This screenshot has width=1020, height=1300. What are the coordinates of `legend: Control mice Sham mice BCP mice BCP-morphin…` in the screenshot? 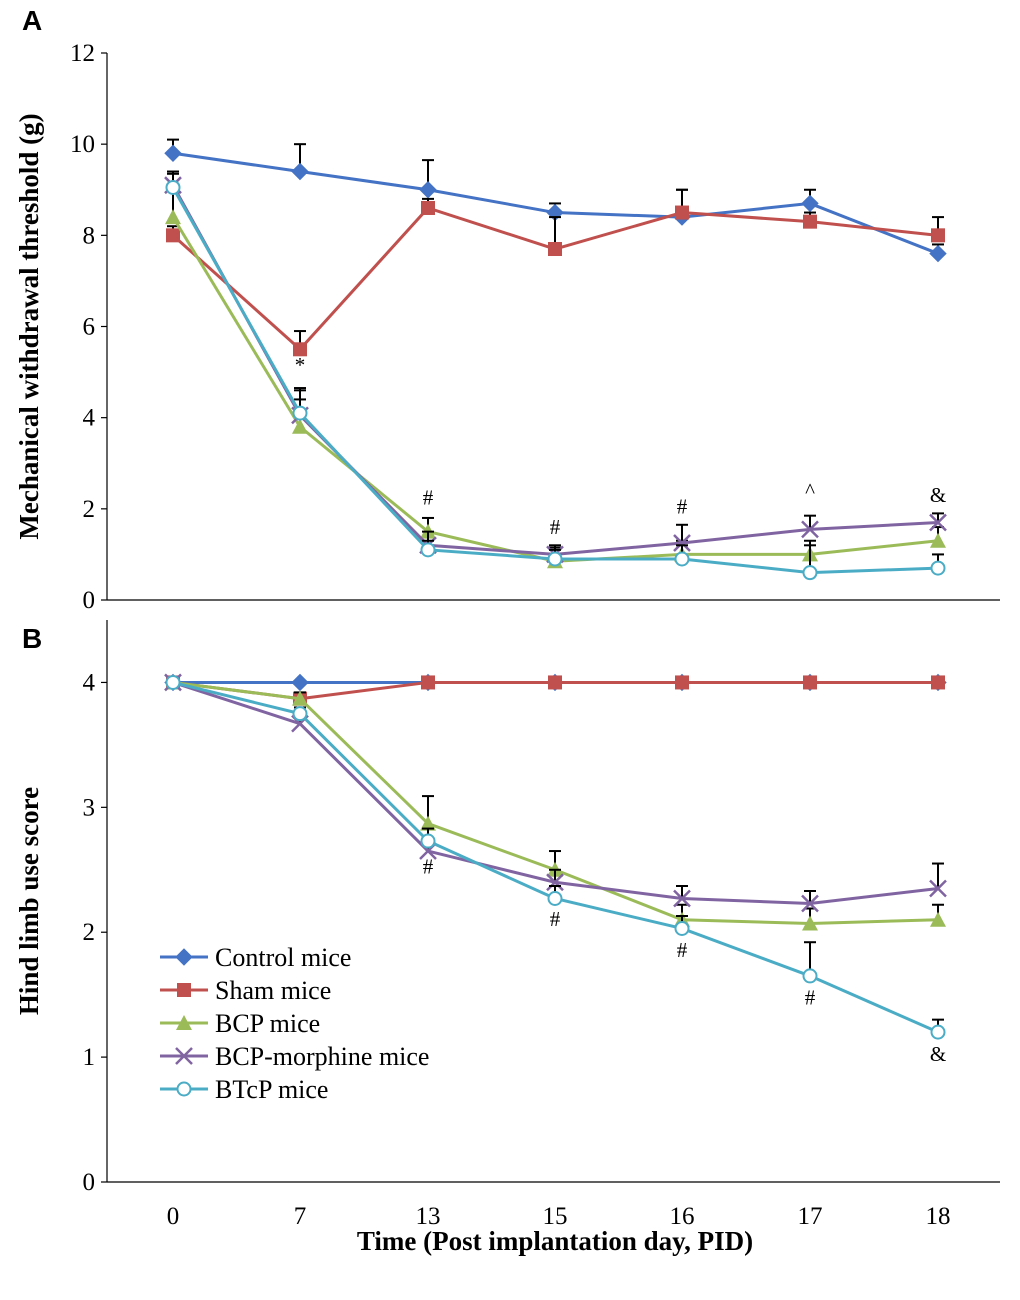 It's located at (294, 1023).